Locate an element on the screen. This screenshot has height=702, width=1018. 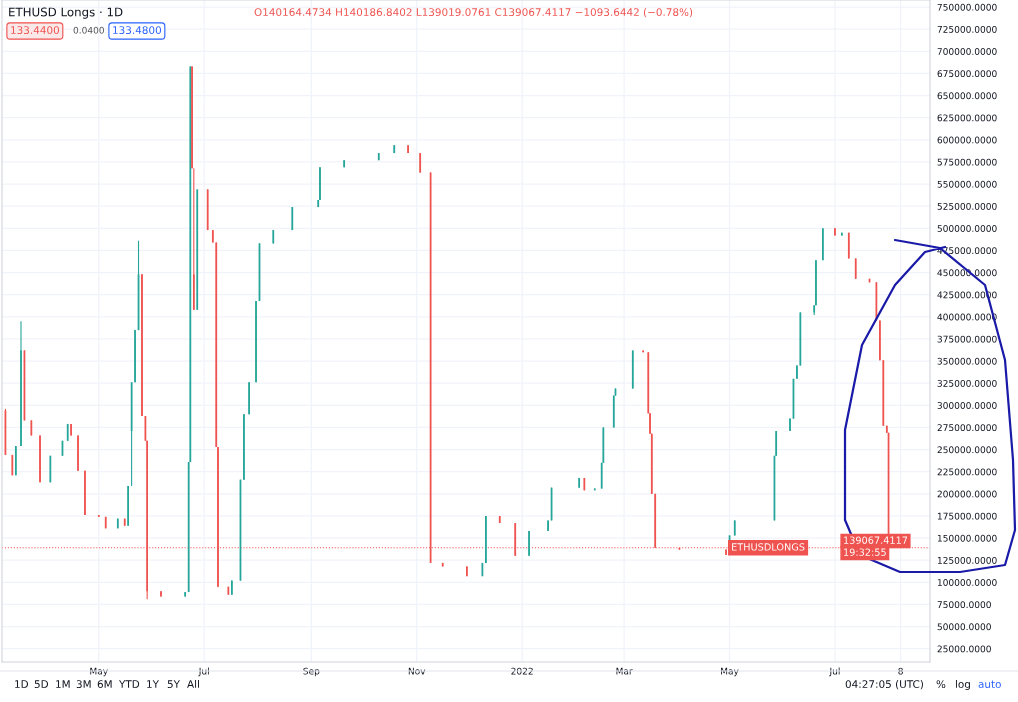
text: YTD is located at coordinates (129, 684).